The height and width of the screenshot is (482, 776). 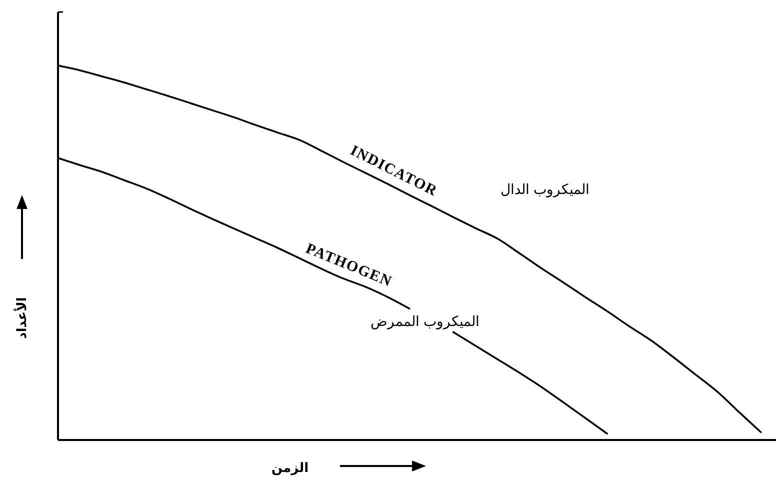 What do you see at coordinates (21, 318) in the screenshot?
I see `y-axis-title: الأعداد` at bounding box center [21, 318].